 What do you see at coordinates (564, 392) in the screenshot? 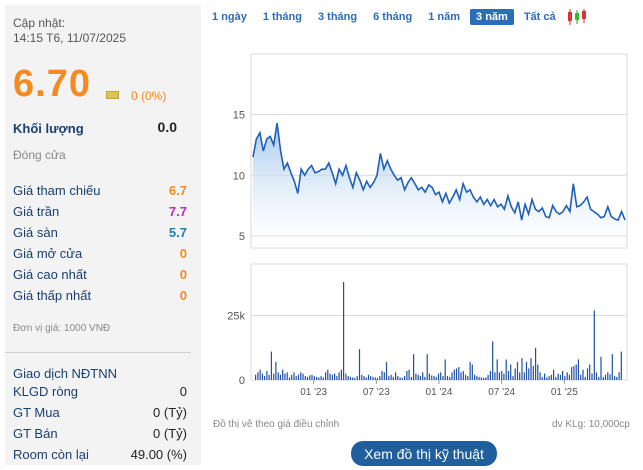
I see `x-tick-label: 01 '25` at bounding box center [564, 392].